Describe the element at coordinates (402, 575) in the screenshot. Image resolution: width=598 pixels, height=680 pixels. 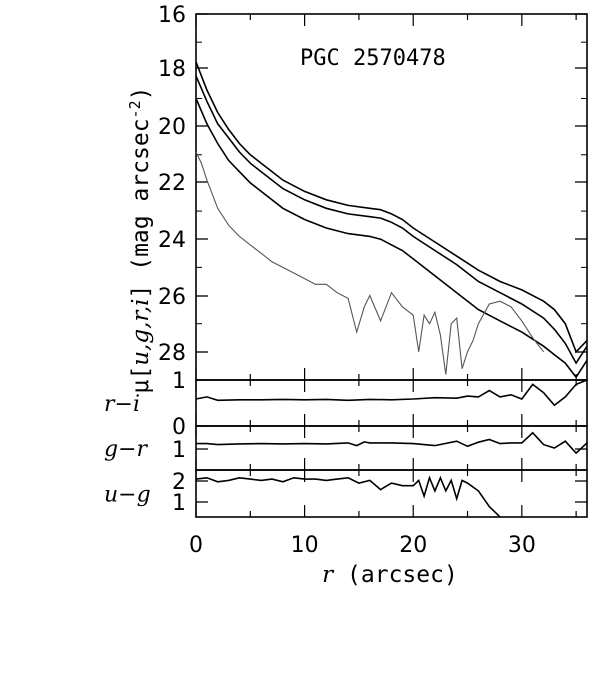
I see `x-axis-label-unit: (arcsec)` at that location.